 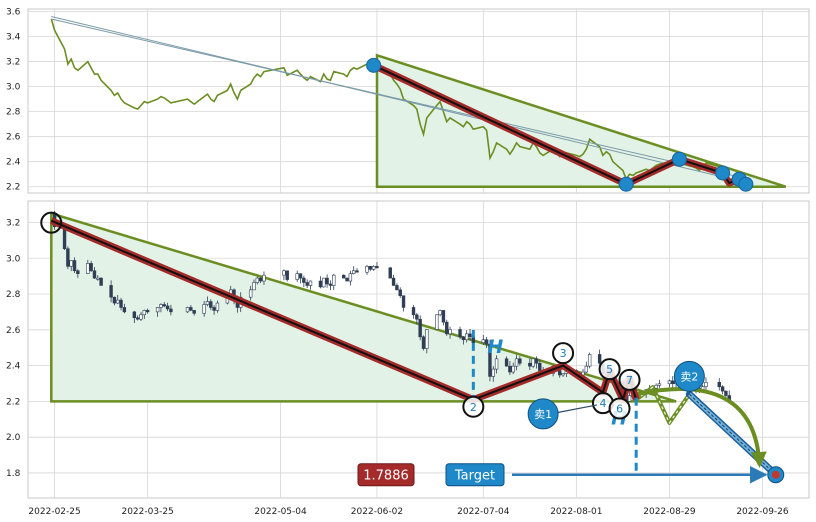 I want to click on sell1-connector, so click(x=576, y=409).